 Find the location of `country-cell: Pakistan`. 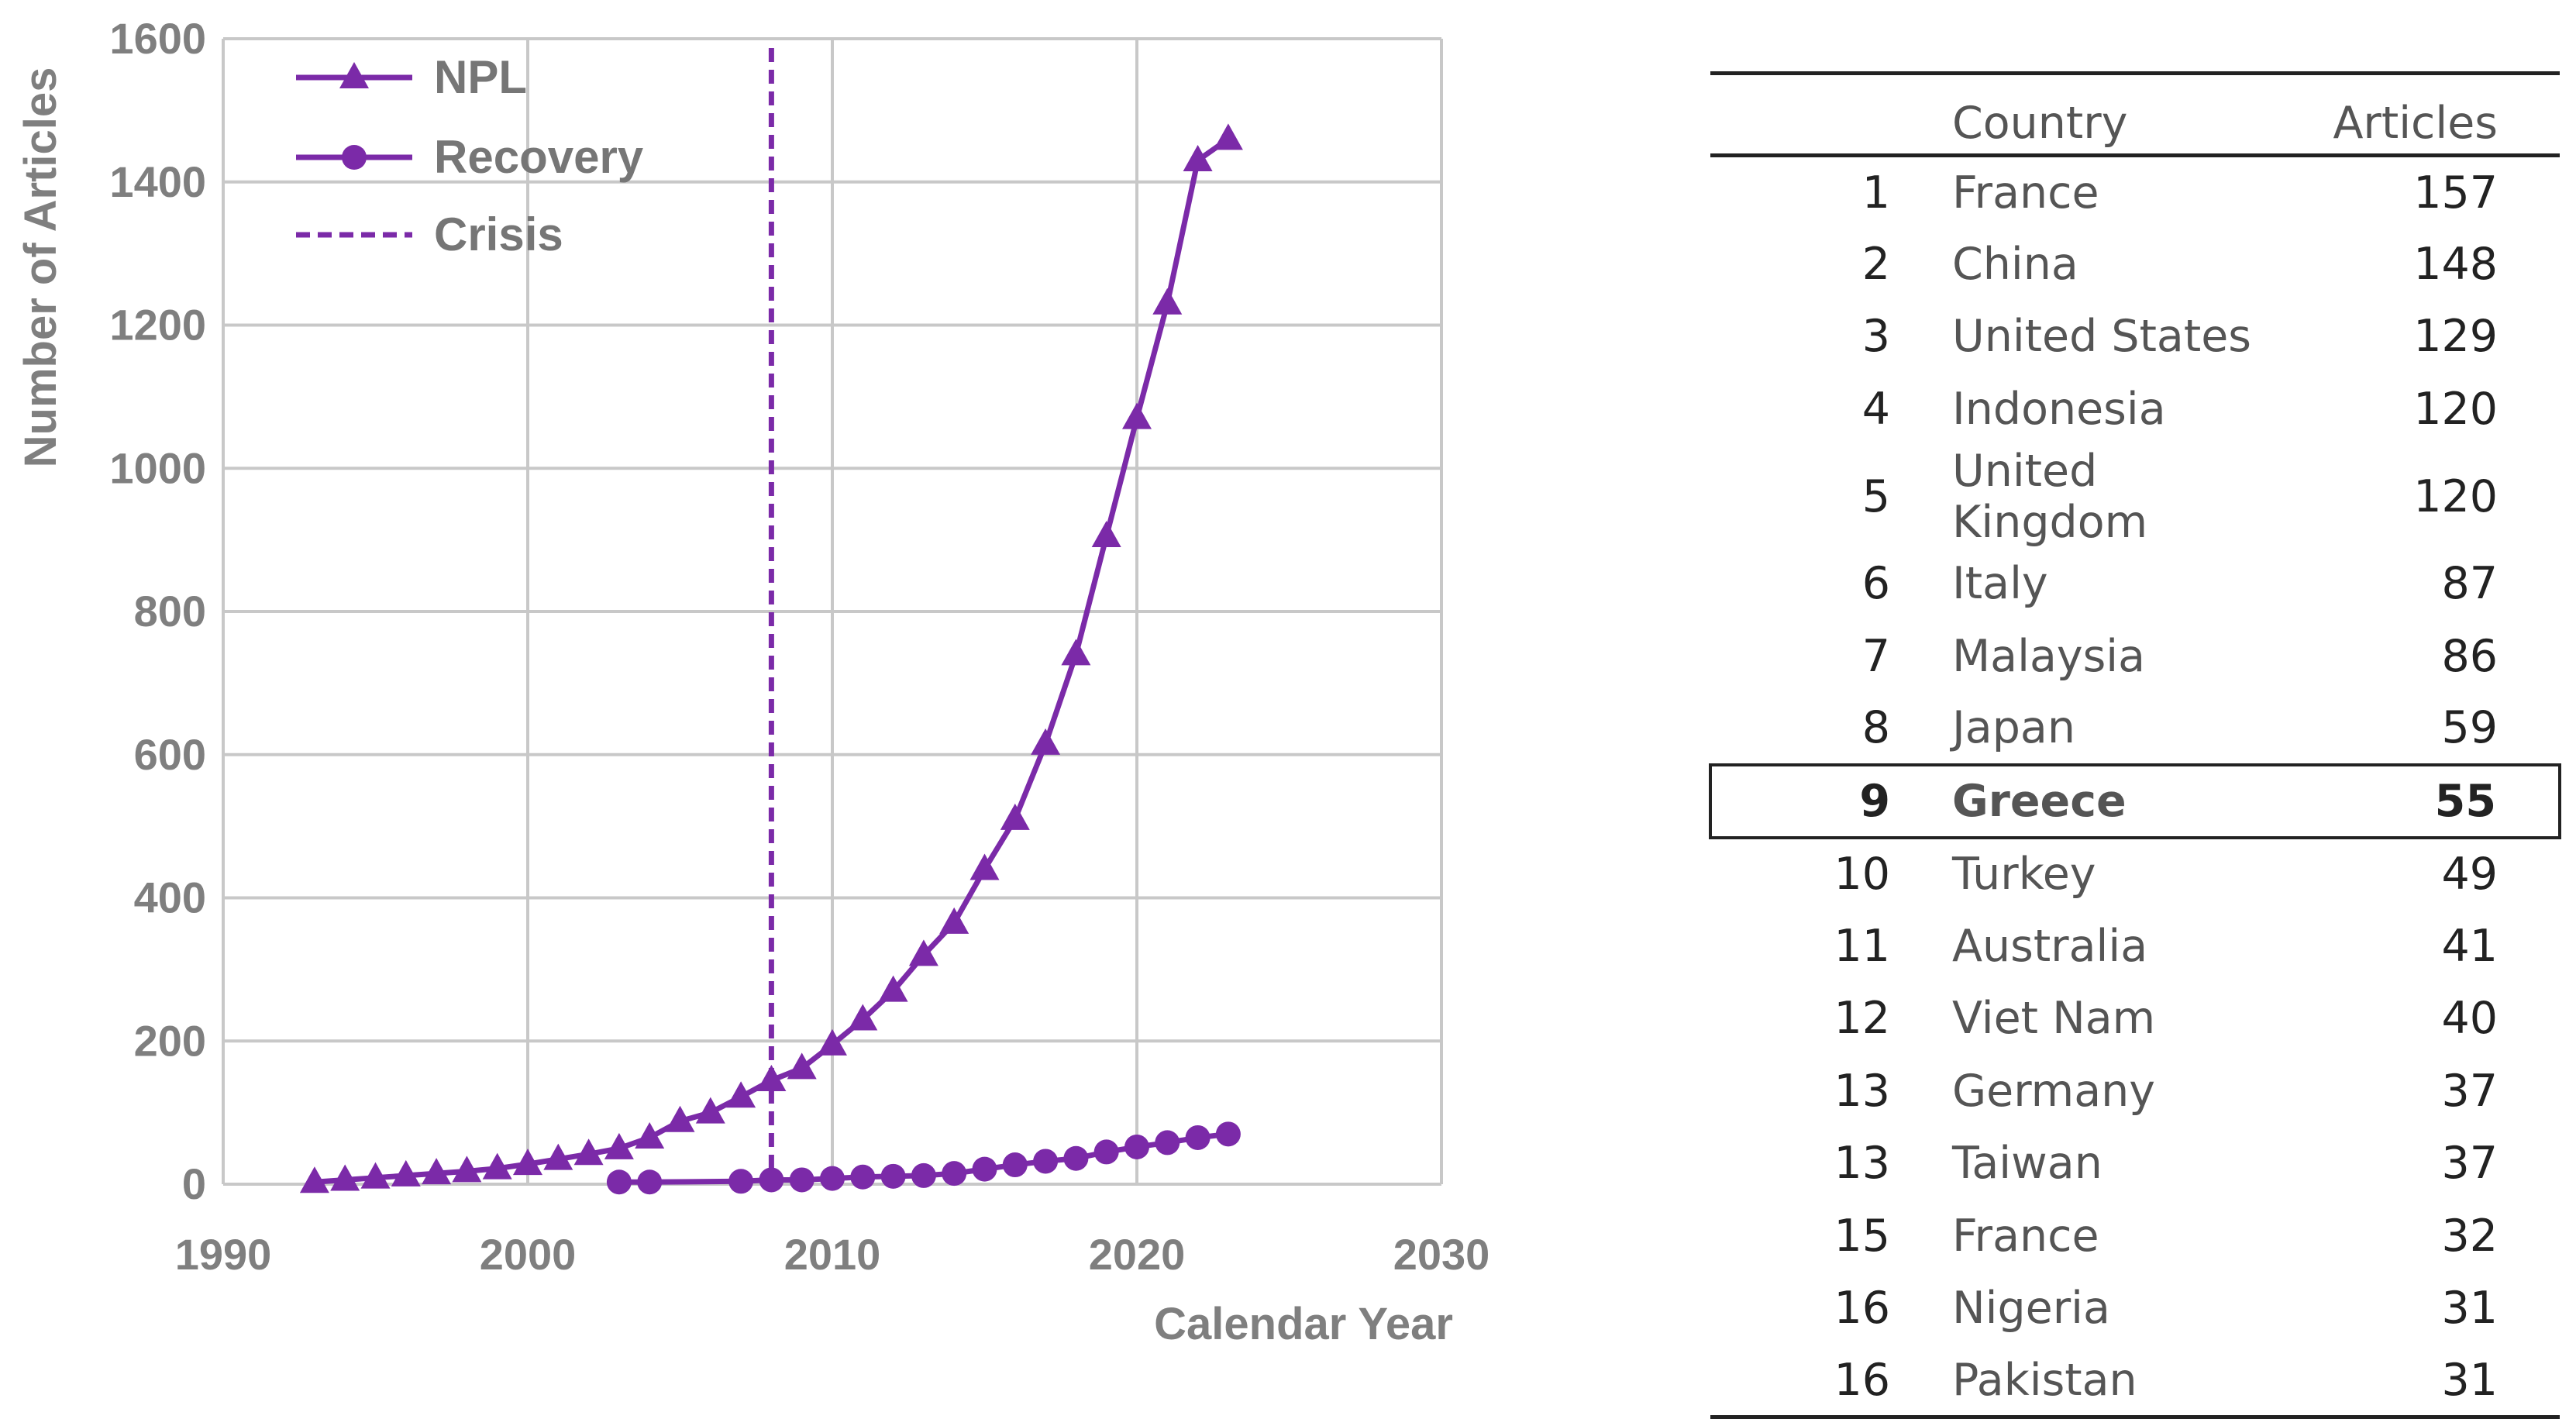

country-cell: Pakistan is located at coordinates (2111, 1382).